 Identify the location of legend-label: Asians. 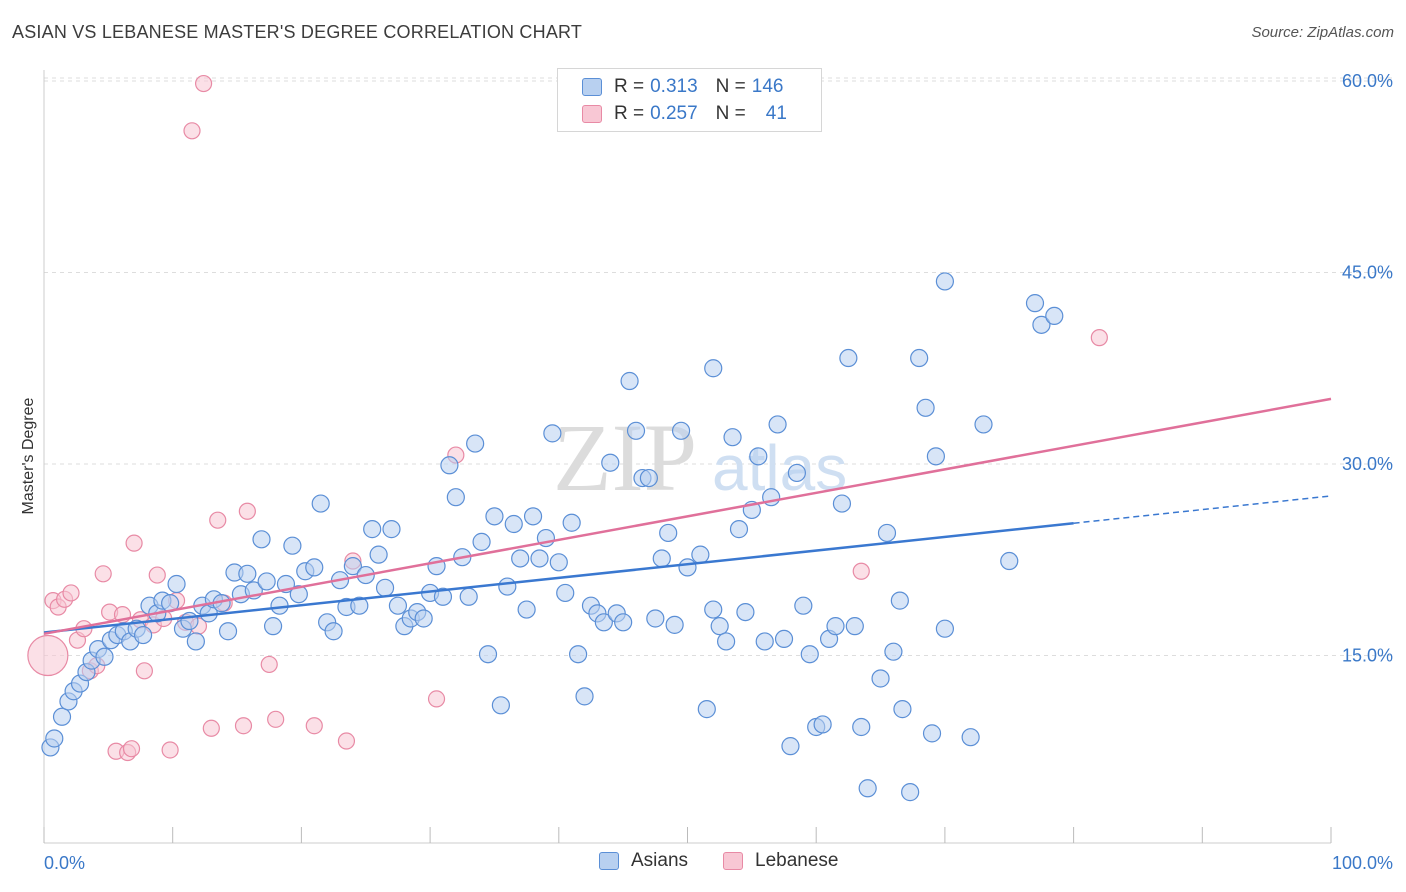
(660, 860).